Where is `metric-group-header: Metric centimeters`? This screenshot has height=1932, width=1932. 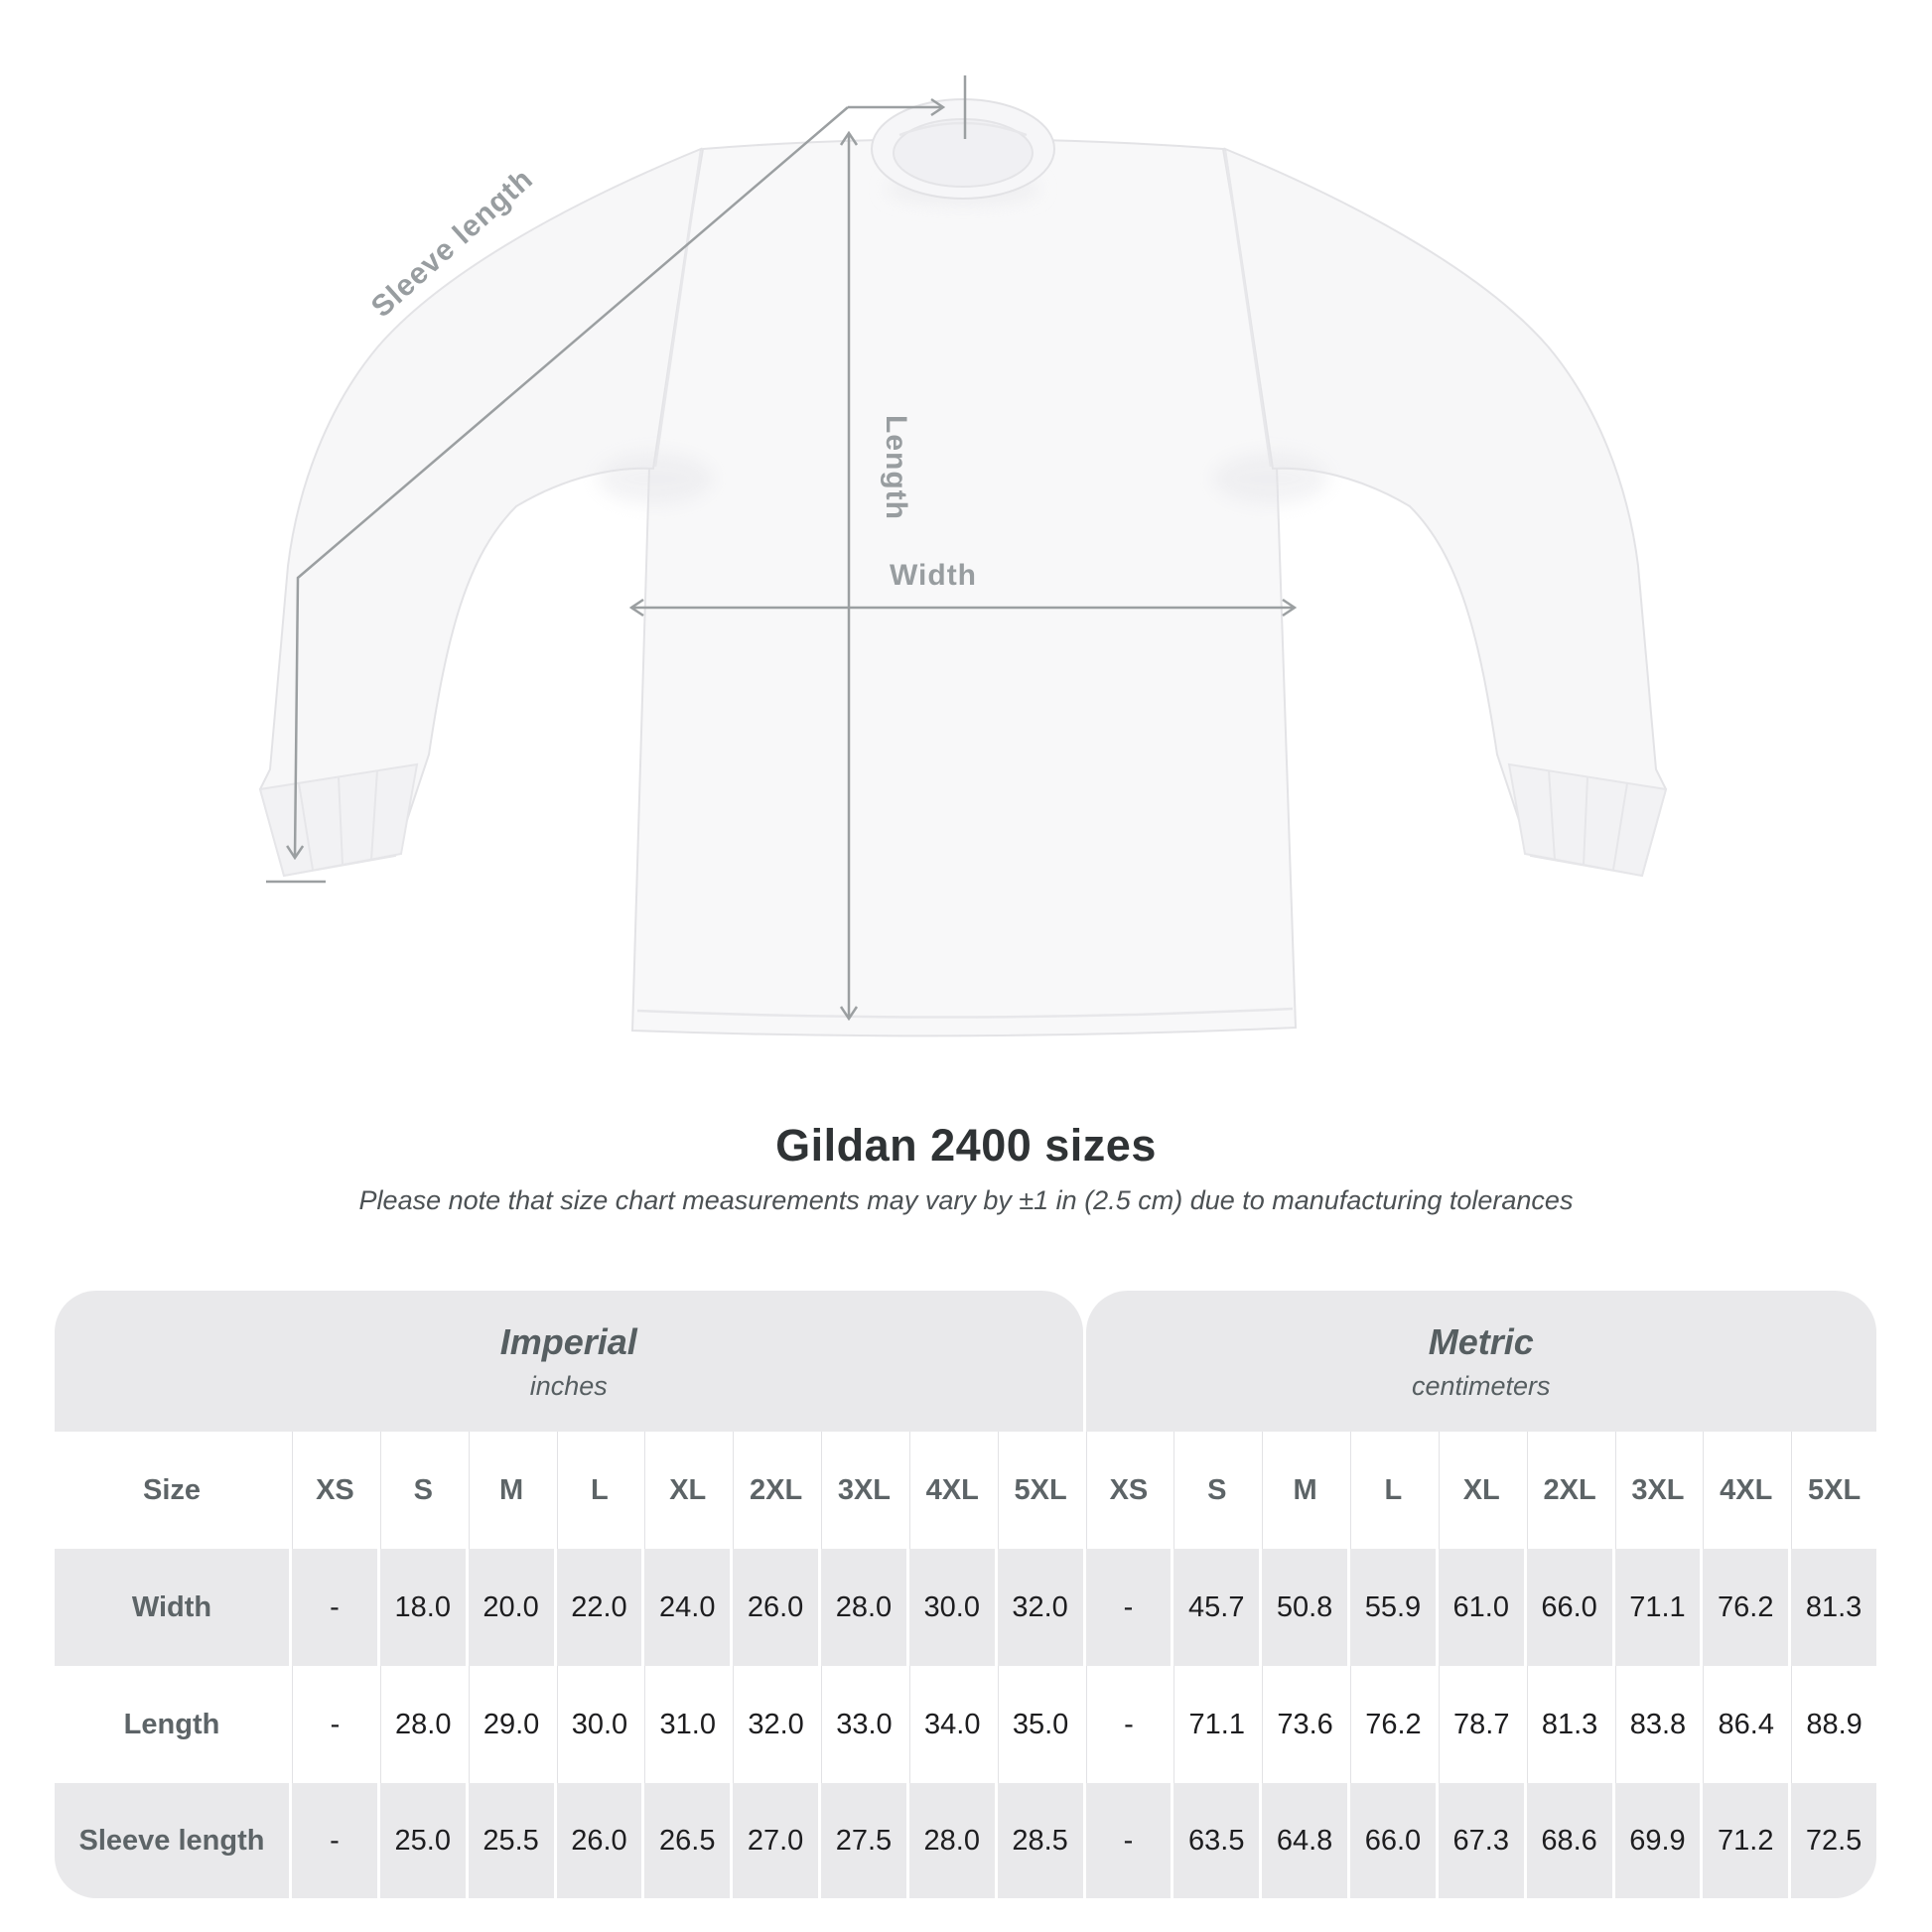
metric-group-header: Metric centimeters is located at coordinates (1480, 1361).